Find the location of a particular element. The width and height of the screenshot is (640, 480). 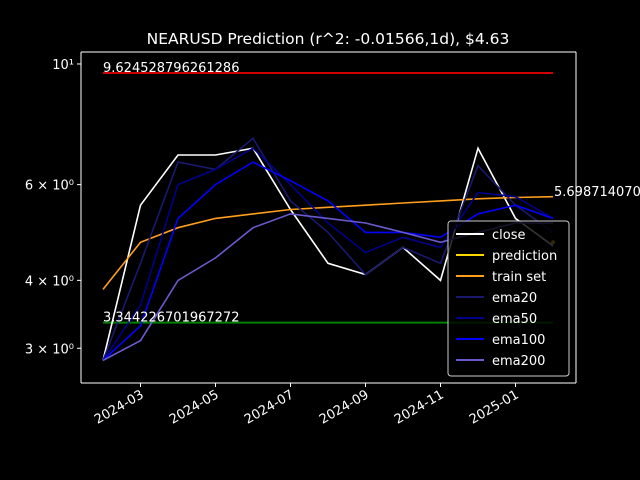

end-annotation: 5.698714070 is located at coordinates (597, 192).